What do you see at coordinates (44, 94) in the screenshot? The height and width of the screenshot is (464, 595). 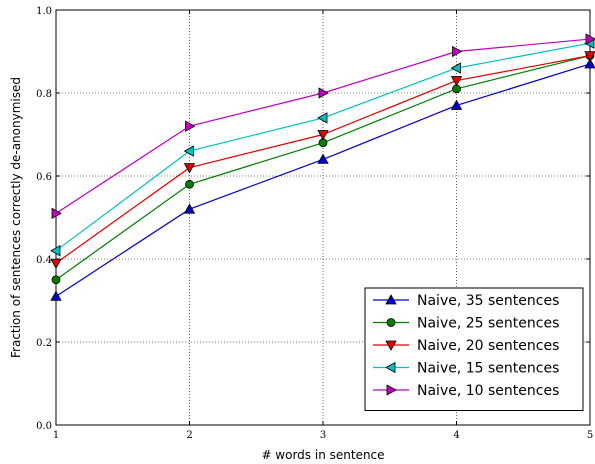 I see `y-tick-label: 0.8` at bounding box center [44, 94].